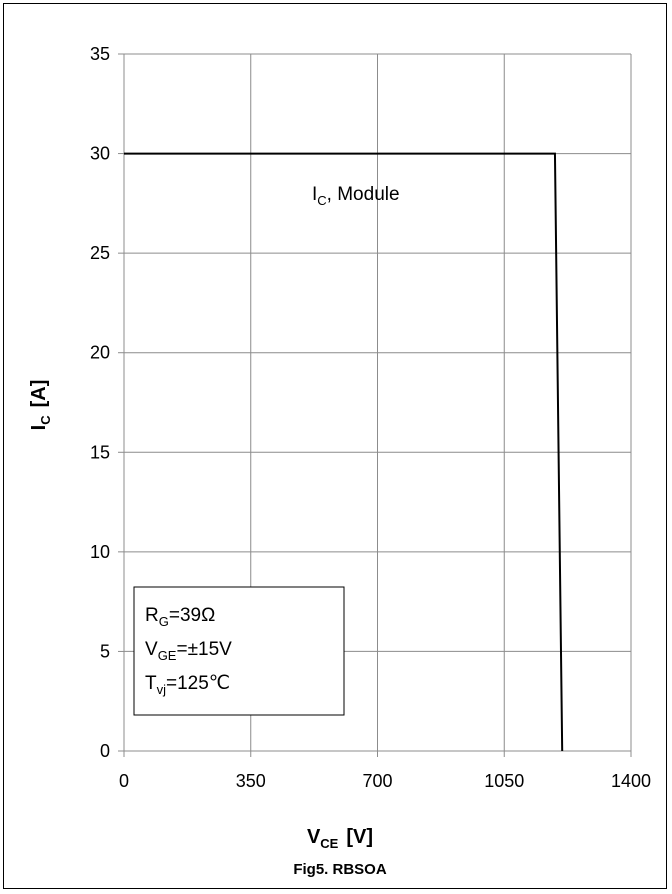 This screenshot has width=672, height=894. What do you see at coordinates (105, 651) in the screenshot?
I see `y-tick-label: 5` at bounding box center [105, 651].